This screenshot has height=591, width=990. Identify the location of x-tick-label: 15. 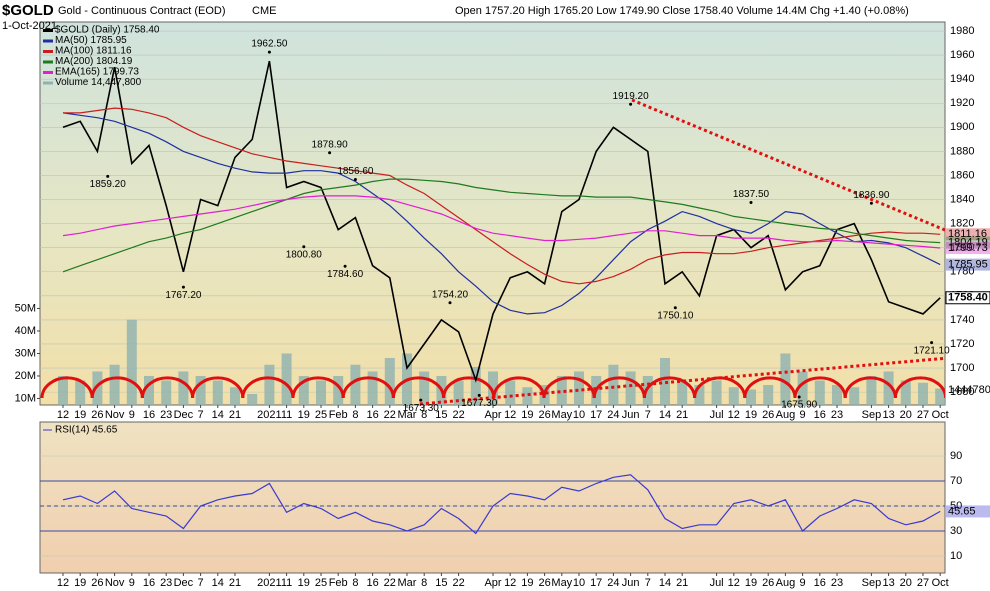
(441, 583).